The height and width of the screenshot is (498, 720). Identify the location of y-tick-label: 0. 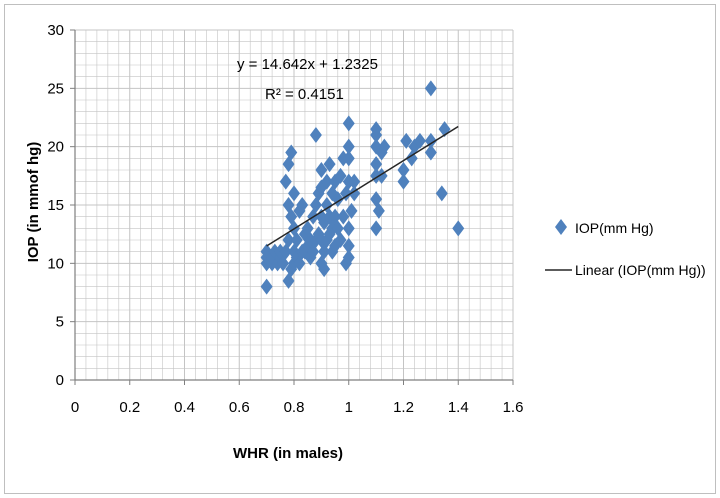
(60, 380).